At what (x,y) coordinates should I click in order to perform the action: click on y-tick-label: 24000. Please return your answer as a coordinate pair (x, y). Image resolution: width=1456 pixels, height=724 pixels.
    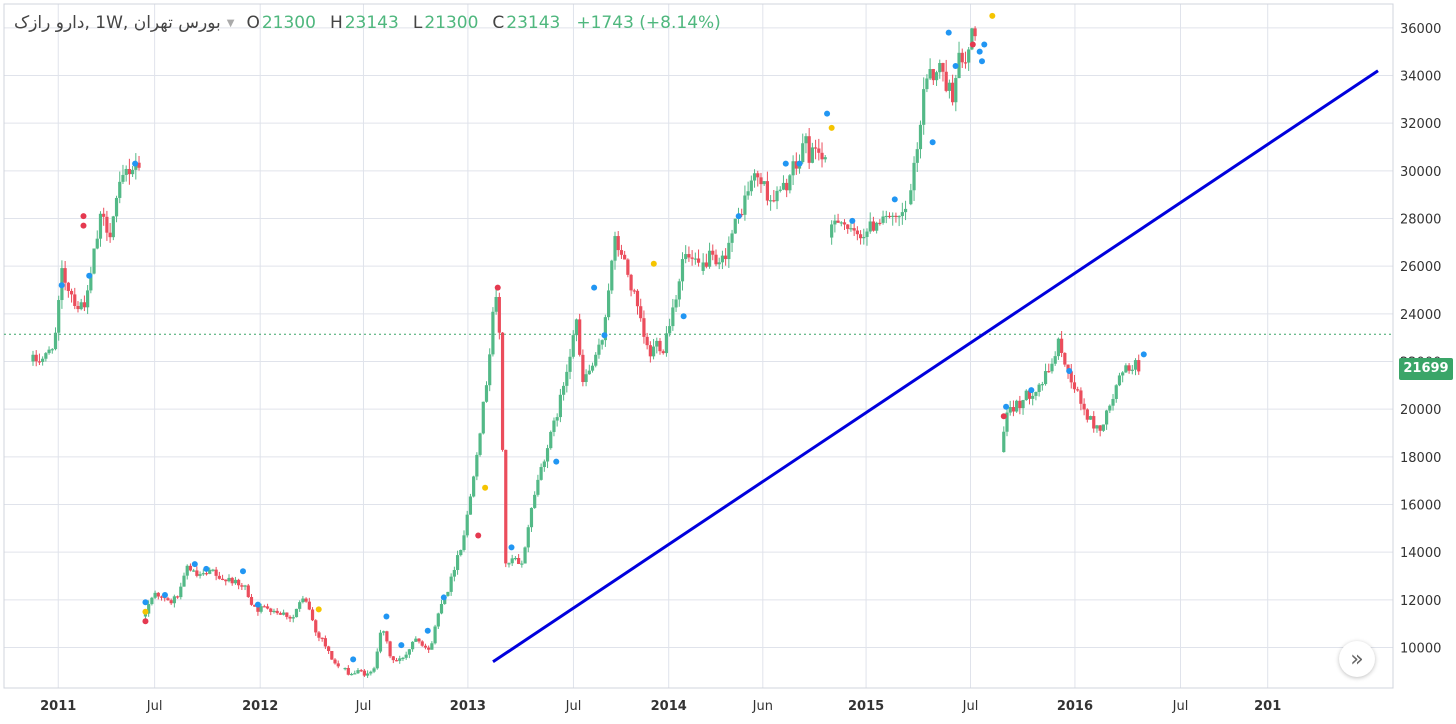
    Looking at the image, I should click on (1420, 315).